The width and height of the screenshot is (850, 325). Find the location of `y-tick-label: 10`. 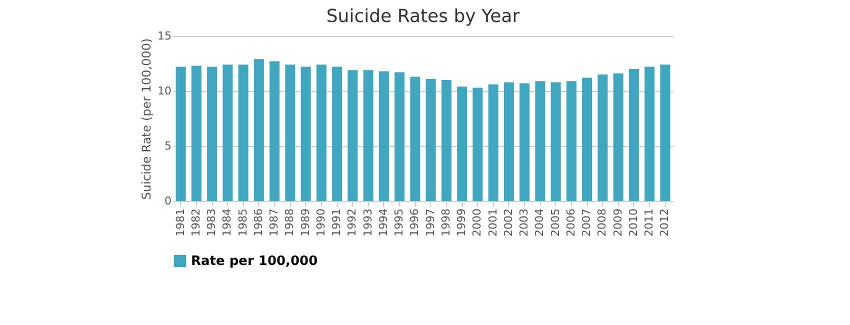

y-tick-label: 10 is located at coordinates (165, 91).